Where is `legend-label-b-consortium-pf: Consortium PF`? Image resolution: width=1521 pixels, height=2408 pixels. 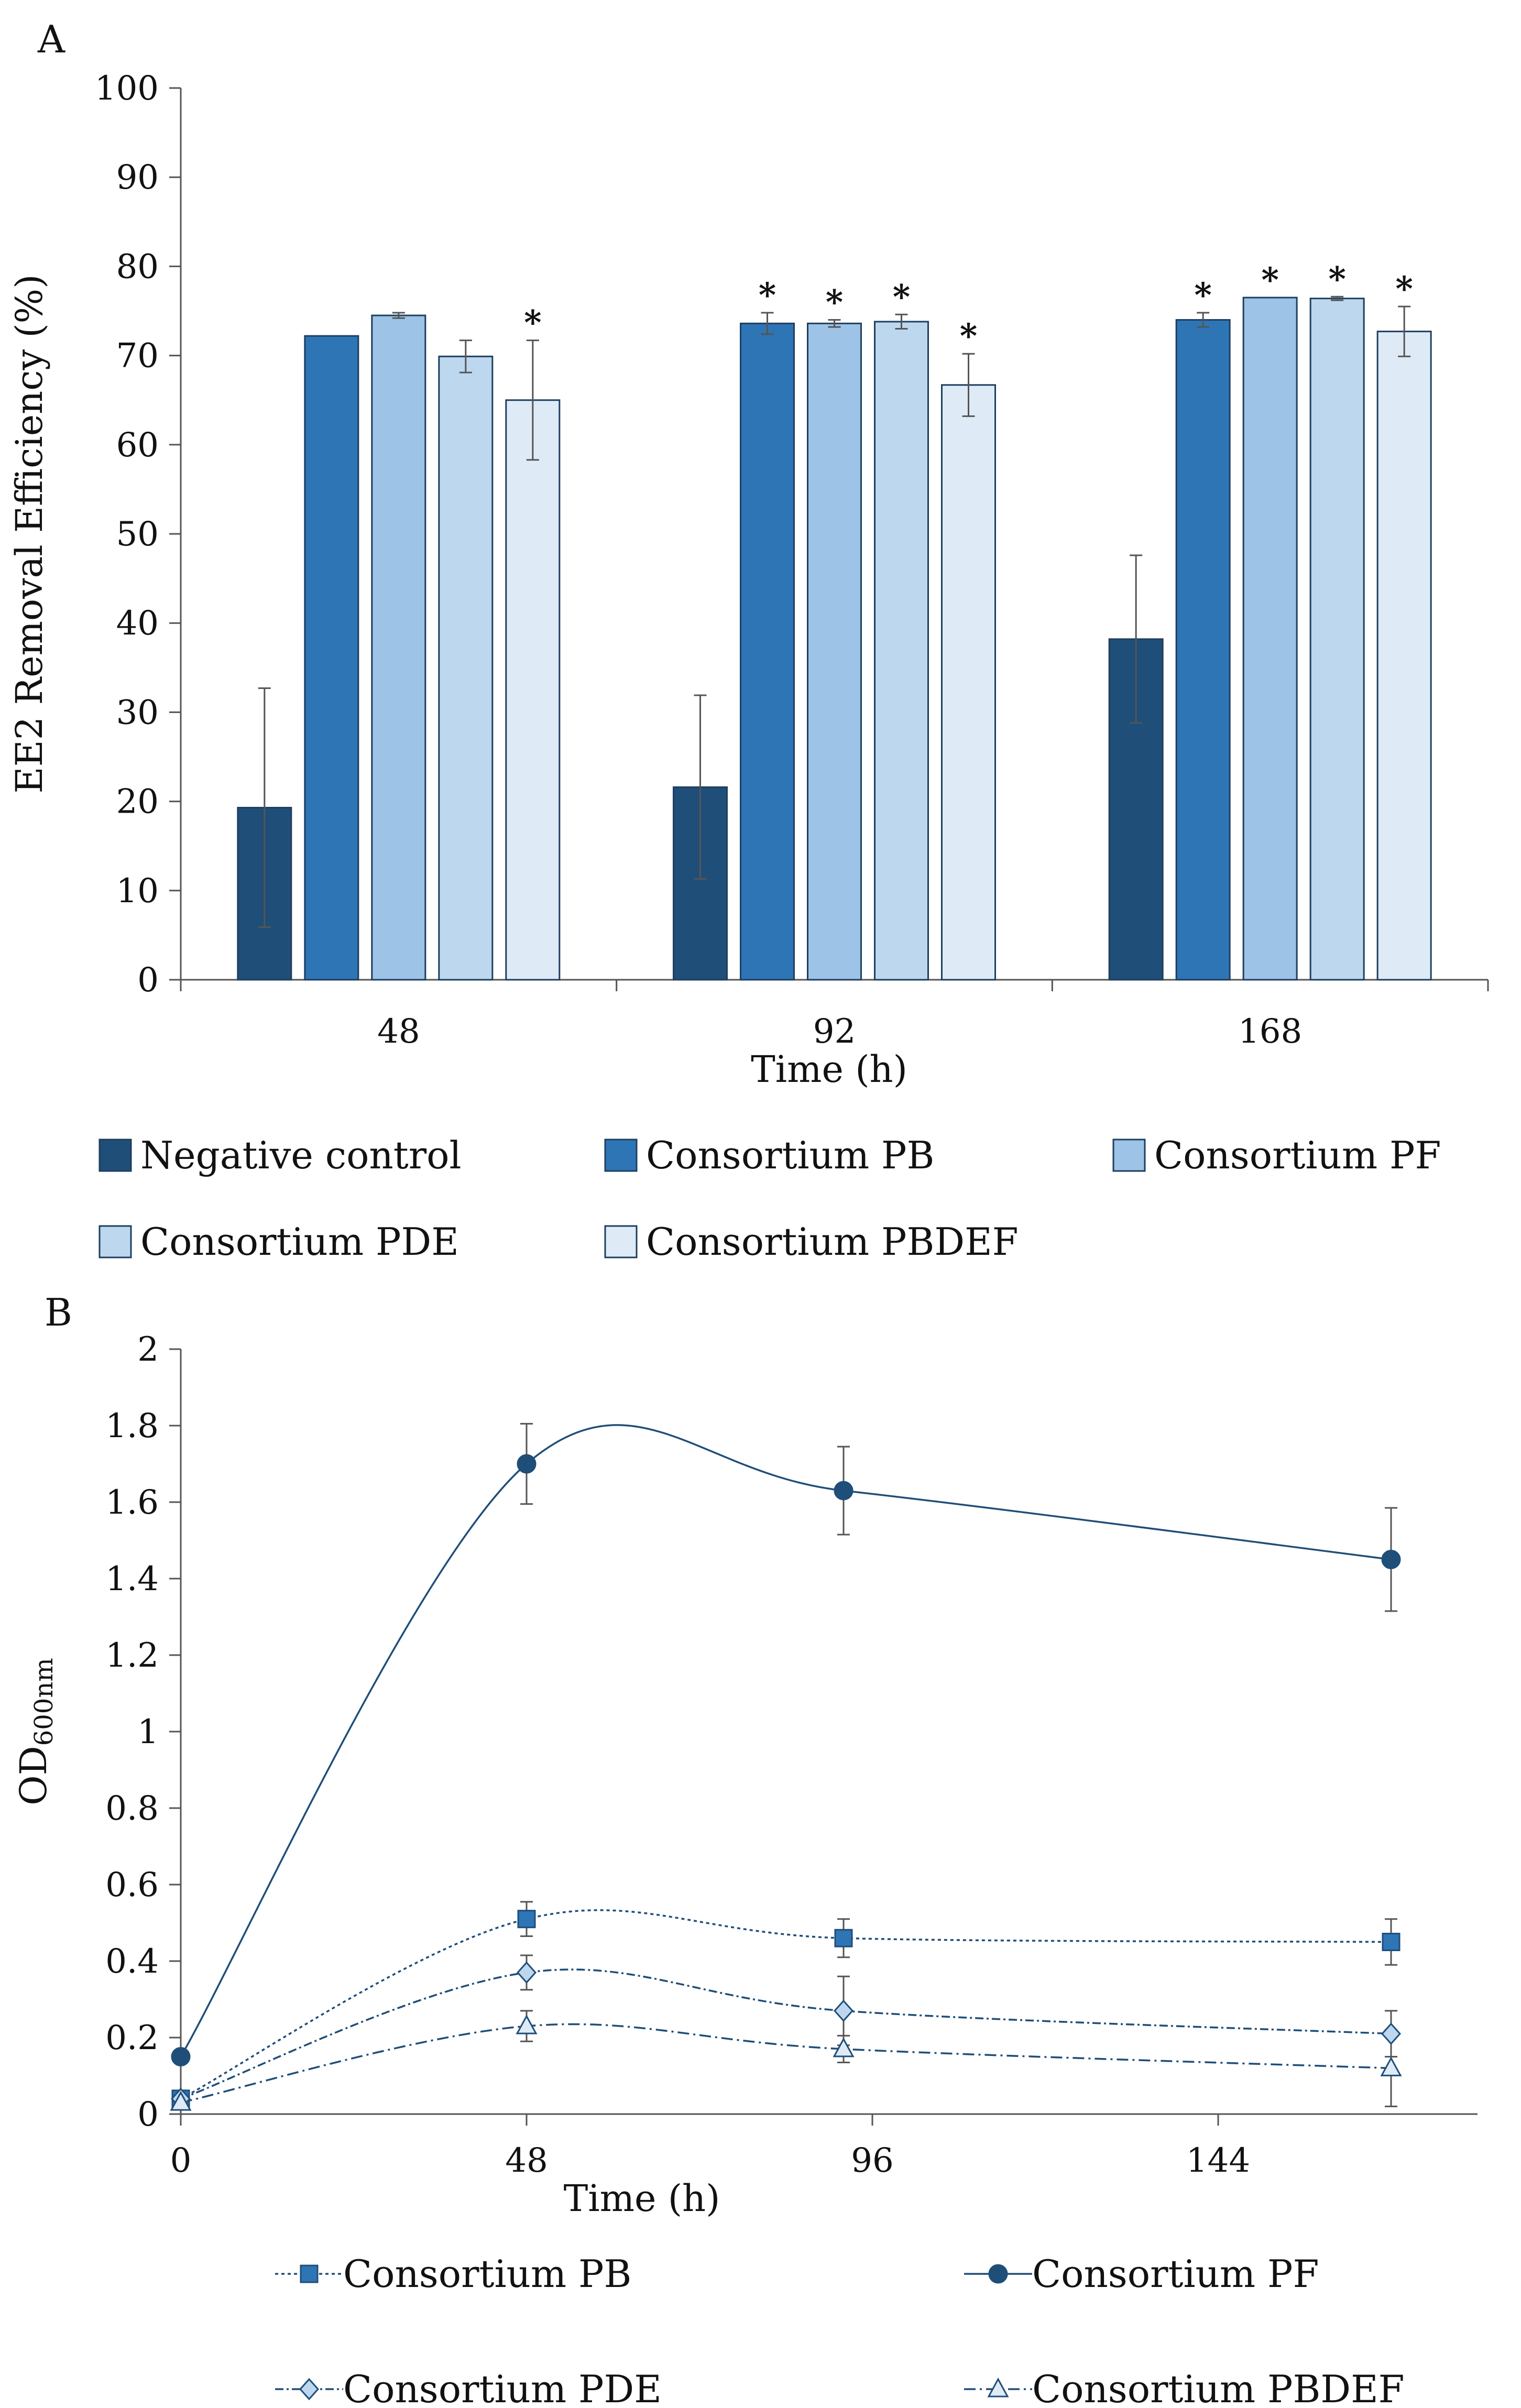 legend-label-b-consortium-pf: Consortium PF is located at coordinates (1175, 2274).